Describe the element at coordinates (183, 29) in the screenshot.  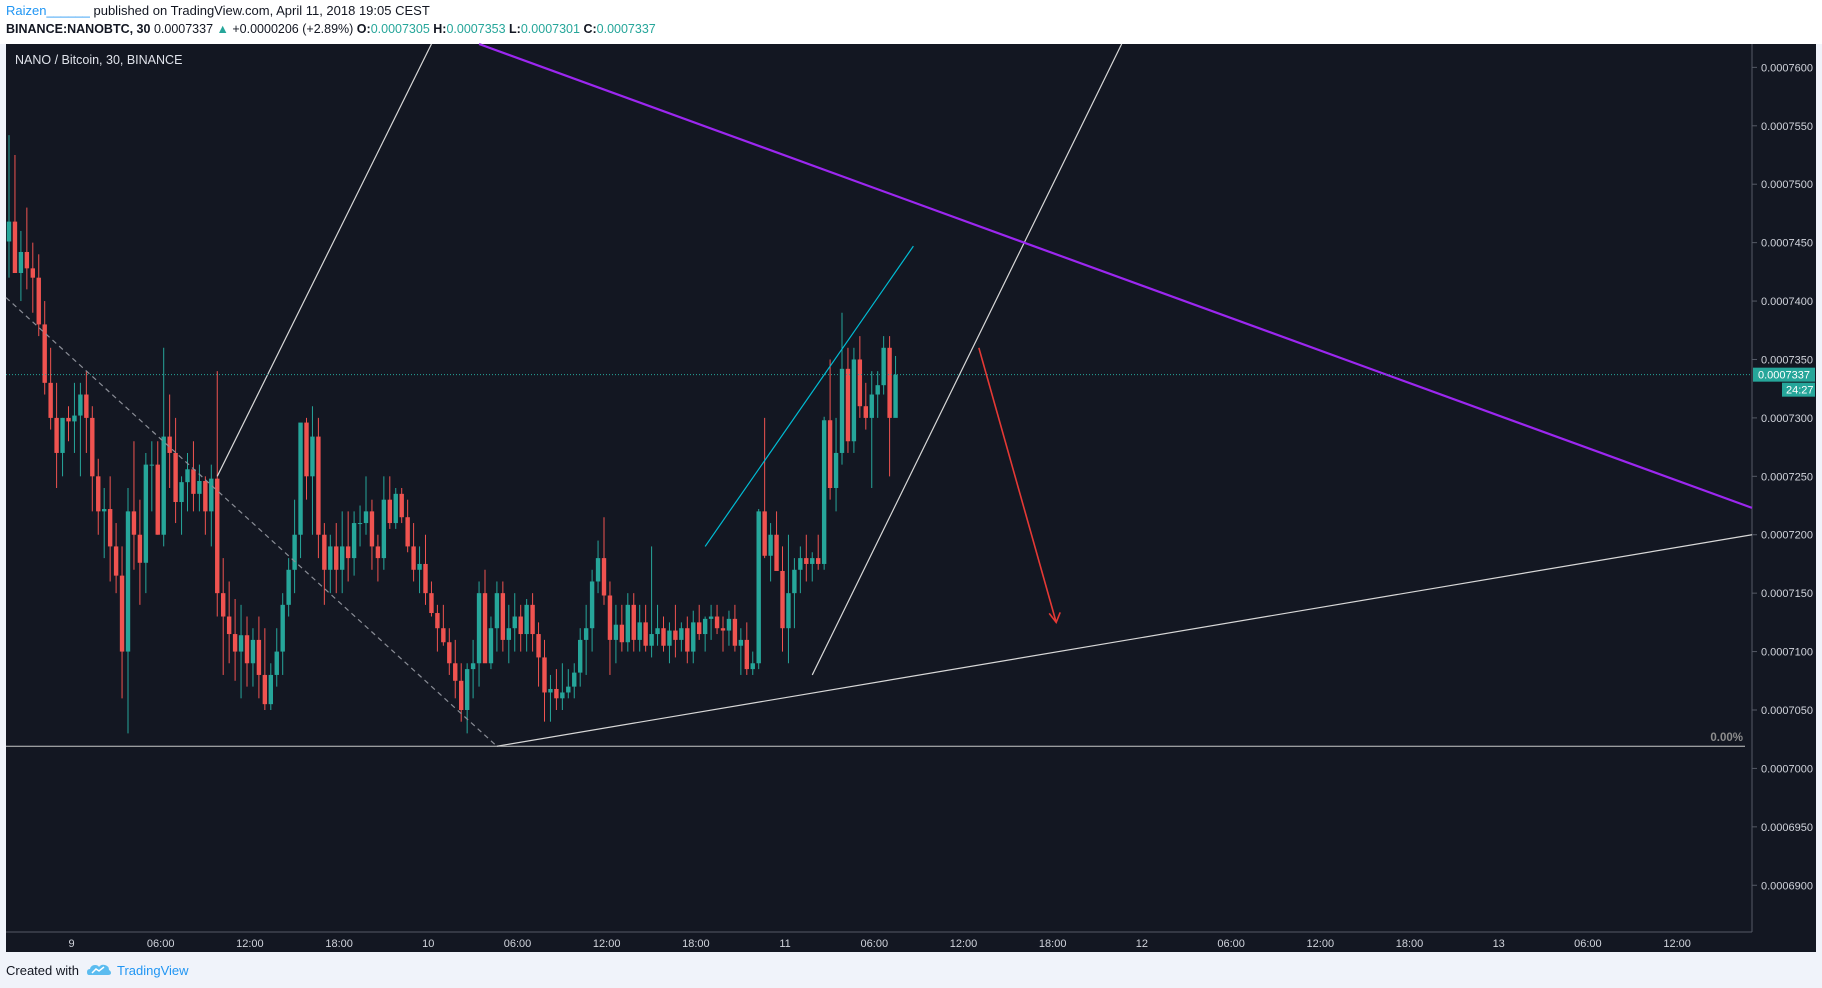
I see `last-price: 0.0007337` at that location.